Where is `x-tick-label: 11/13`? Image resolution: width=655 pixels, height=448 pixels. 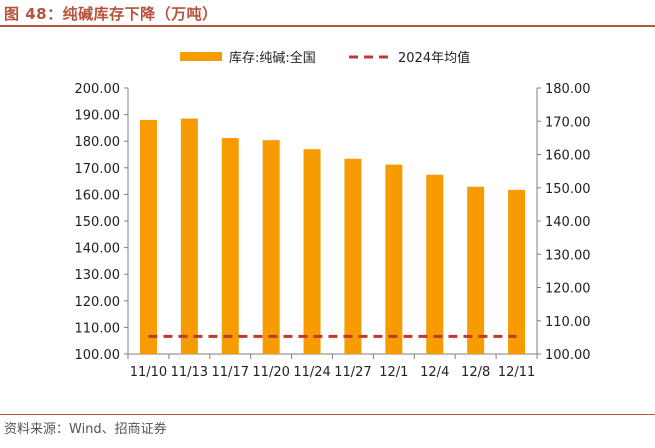 x-tick-label: 11/13 is located at coordinates (189, 372).